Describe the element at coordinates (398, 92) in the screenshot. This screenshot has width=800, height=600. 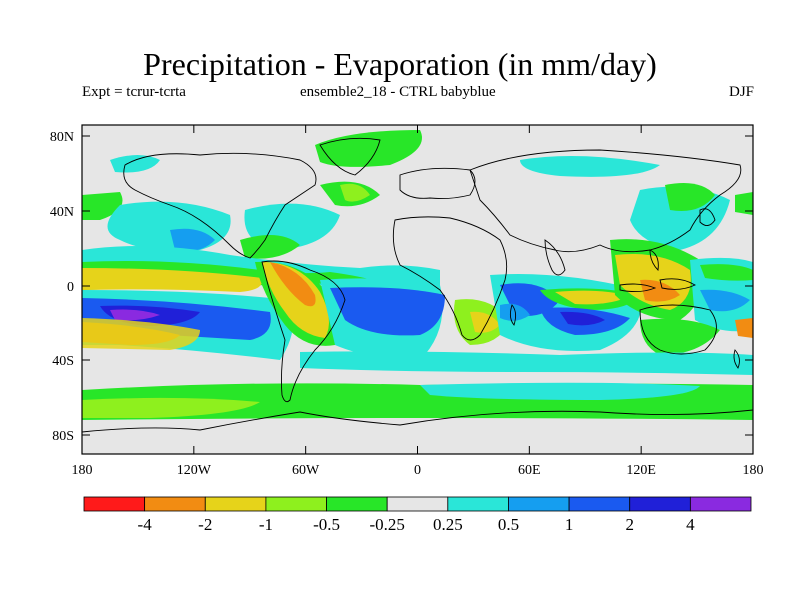
I see `ensemble-label: ensemble2_18 - CTRL babyblue` at that location.